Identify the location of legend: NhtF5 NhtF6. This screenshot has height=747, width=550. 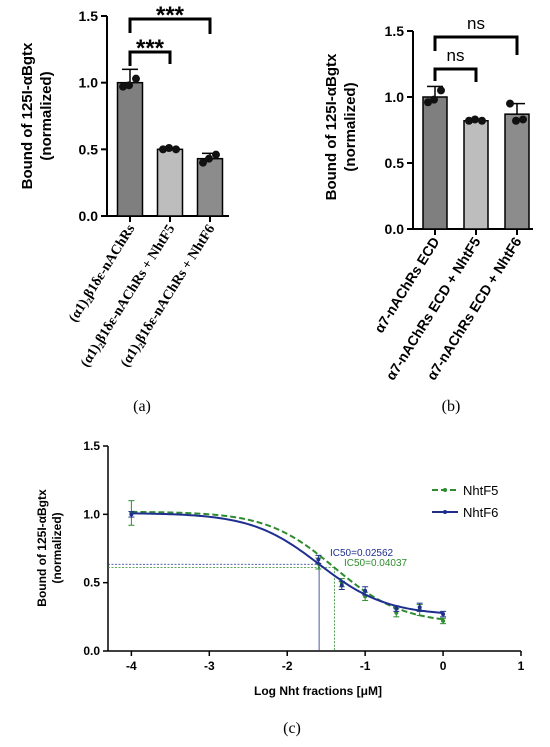
(465, 501).